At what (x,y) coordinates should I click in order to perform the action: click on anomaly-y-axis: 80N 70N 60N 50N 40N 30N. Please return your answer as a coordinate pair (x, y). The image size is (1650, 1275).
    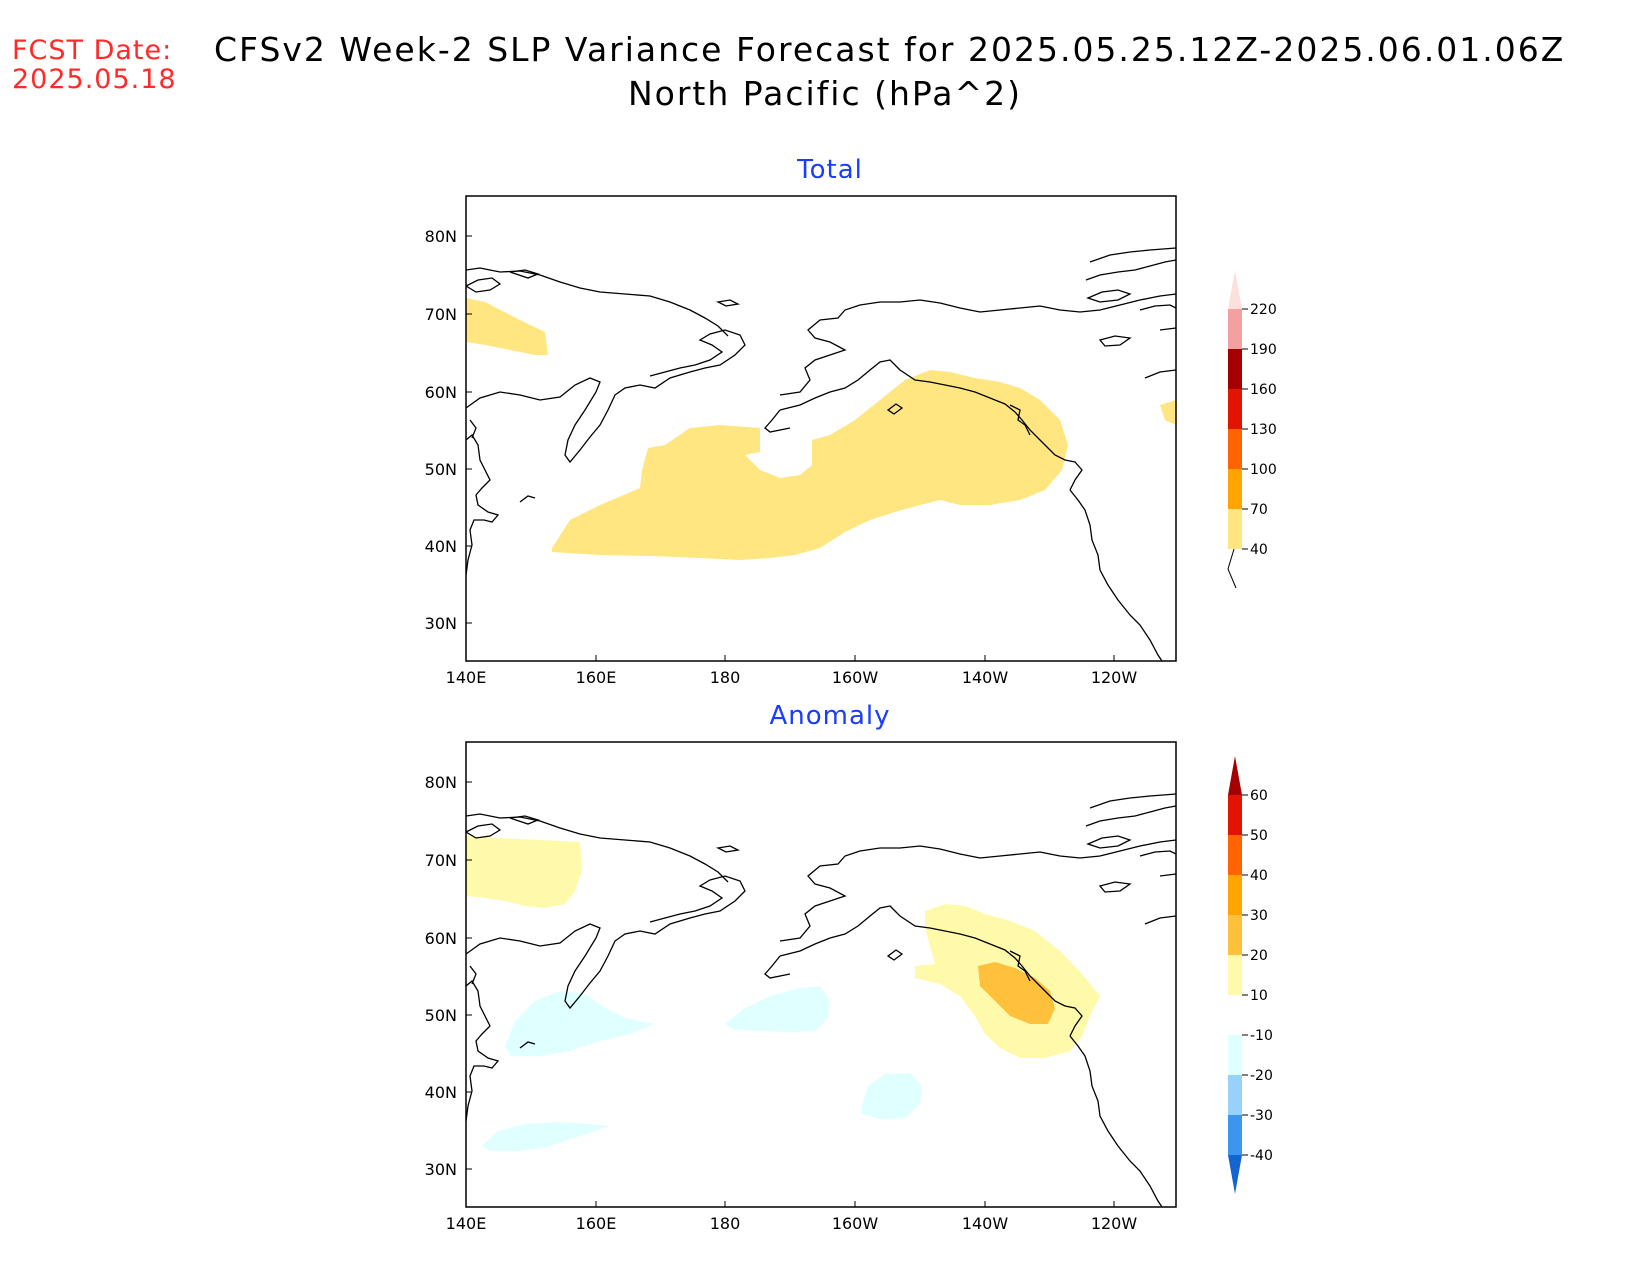
    Looking at the image, I should click on (448, 976).